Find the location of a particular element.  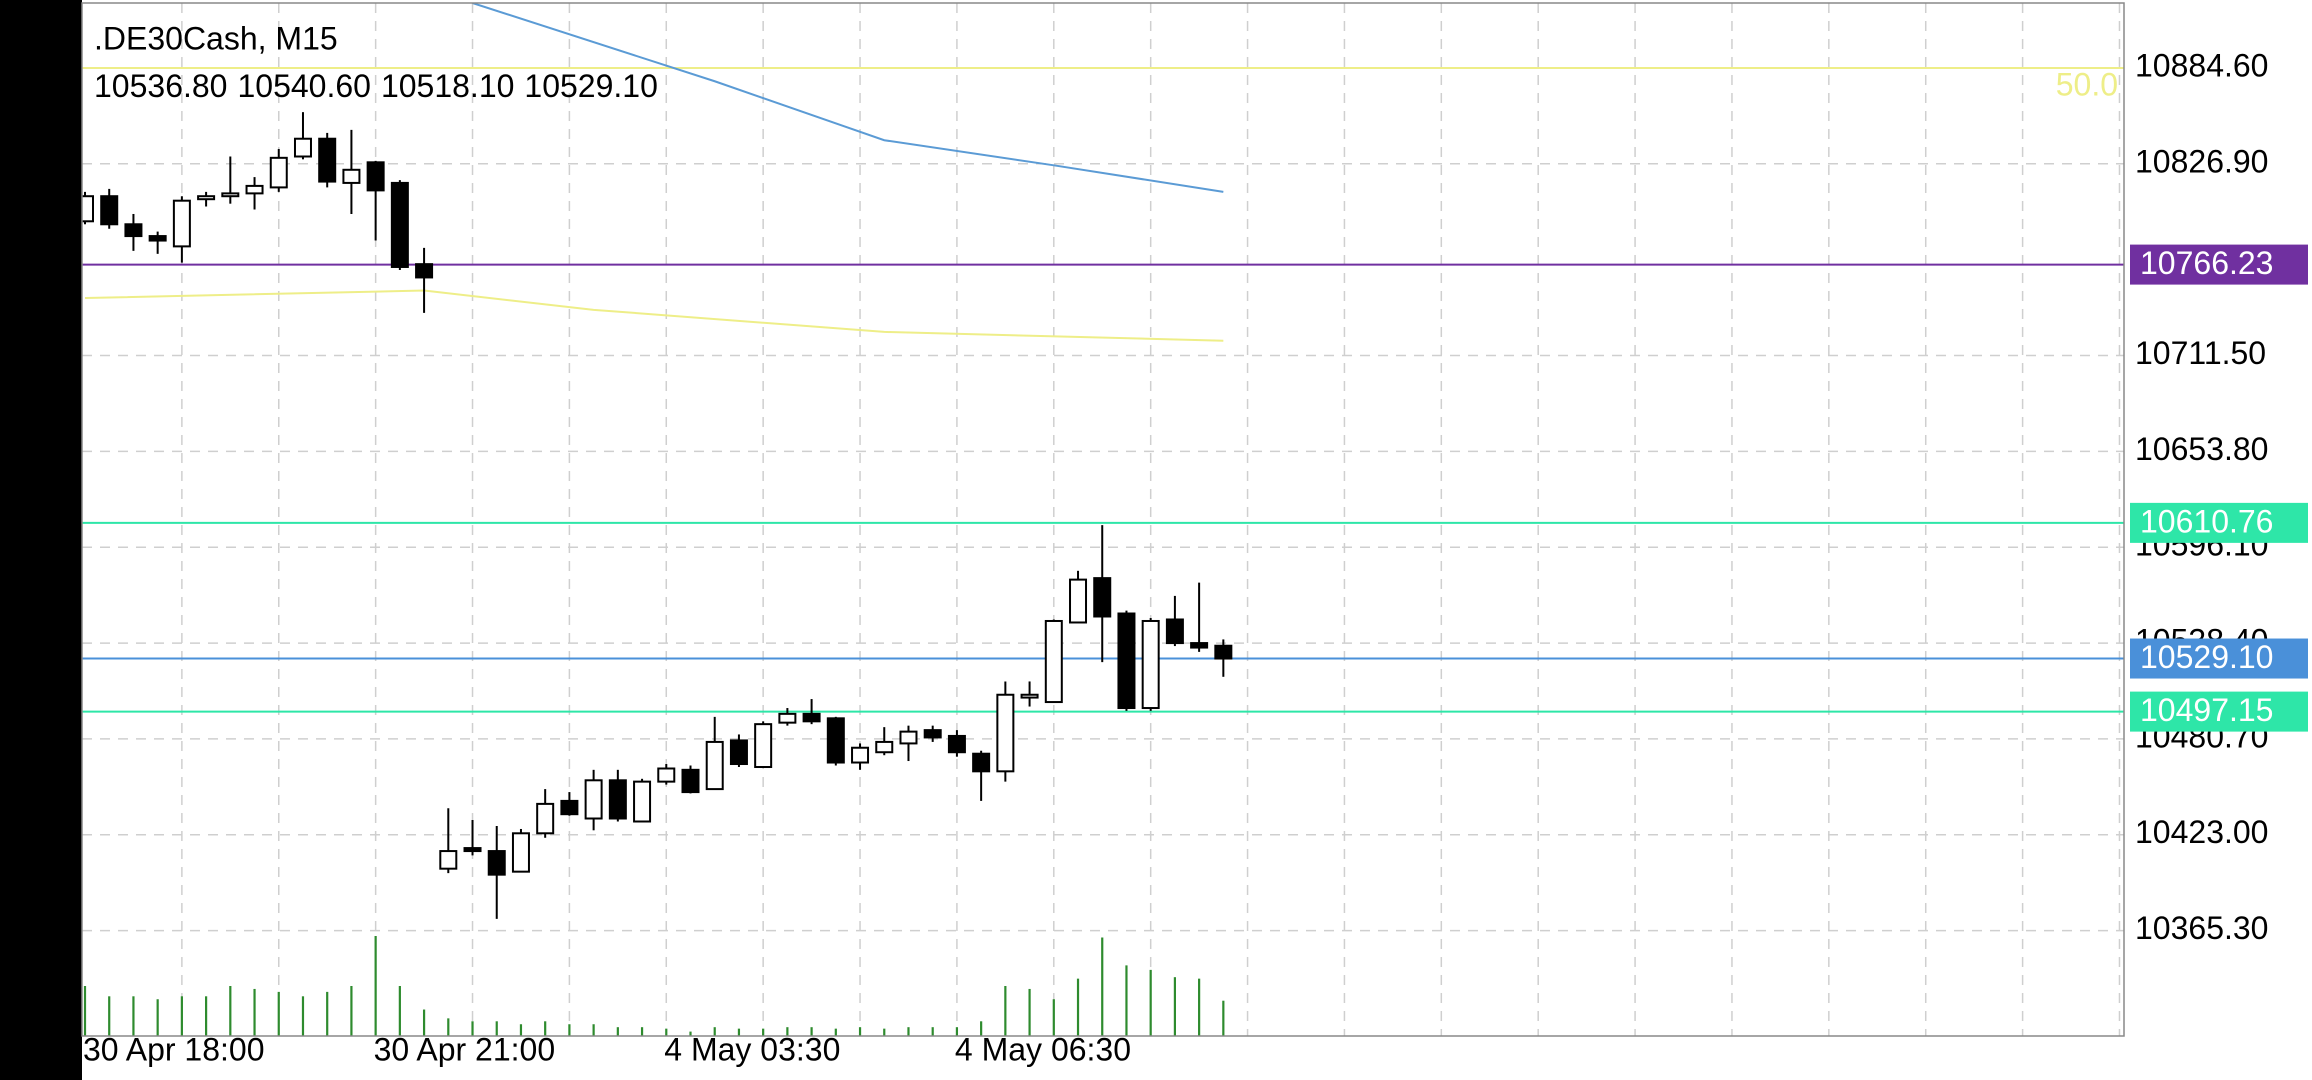

ohlc-value: 10518.10 is located at coordinates (447, 86).